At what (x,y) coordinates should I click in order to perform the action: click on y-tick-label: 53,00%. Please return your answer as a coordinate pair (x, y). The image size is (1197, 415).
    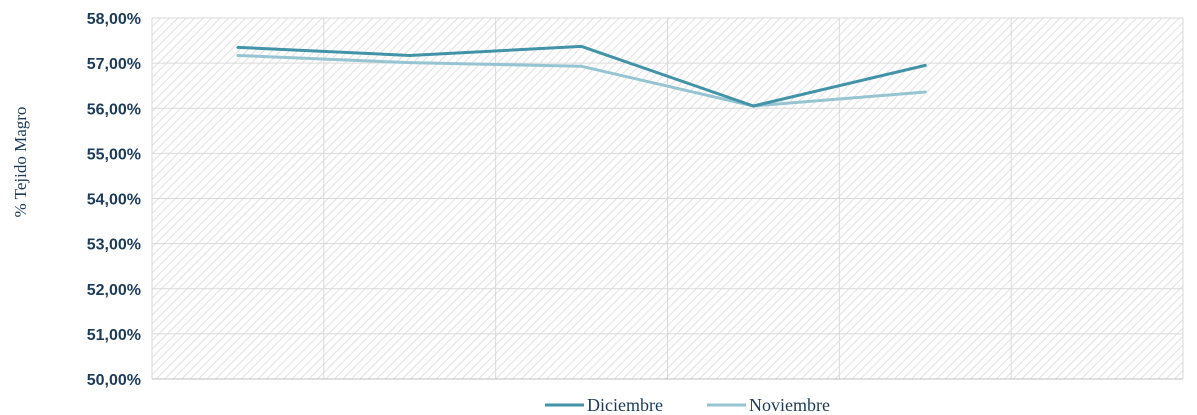
    Looking at the image, I should click on (114, 245).